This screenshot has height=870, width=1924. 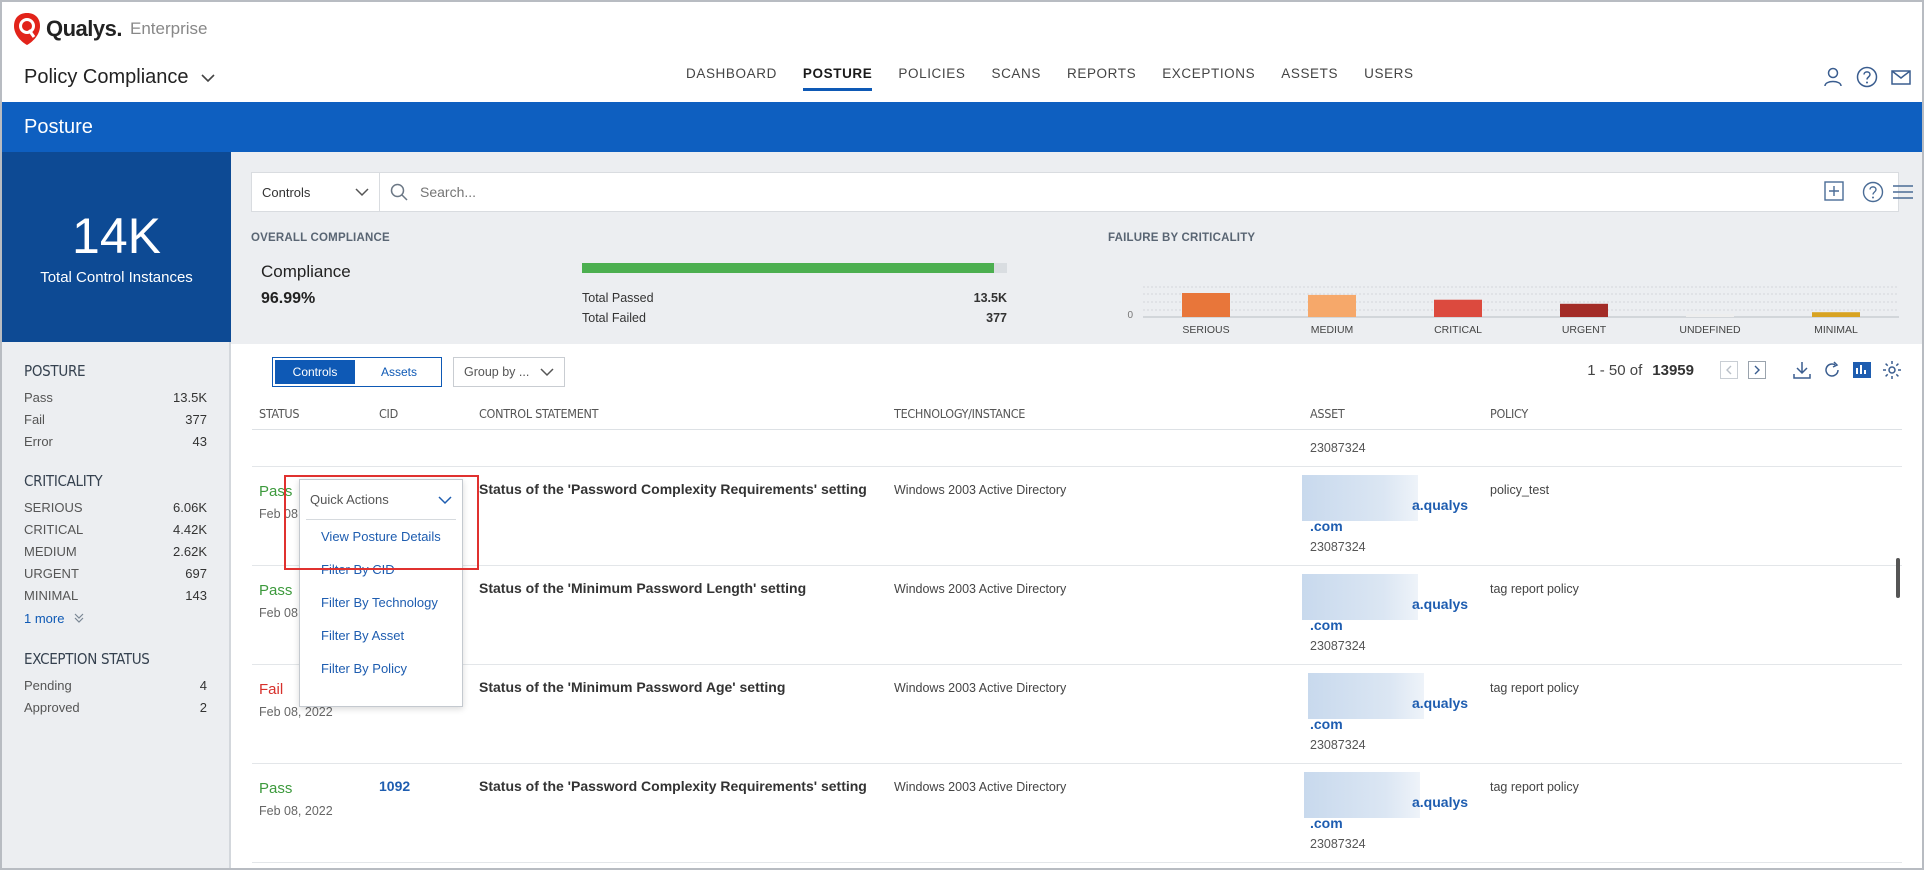 I want to click on menu-item-filter-by-asset: Filter By Asset, so click(x=363, y=635).